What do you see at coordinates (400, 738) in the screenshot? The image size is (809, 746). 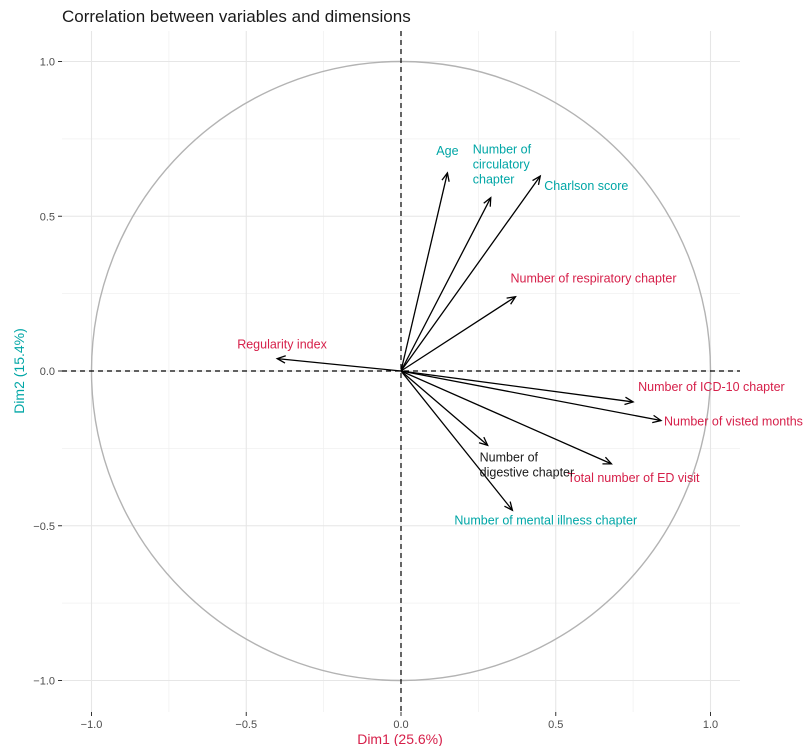 I see `x-axis-title: Dim1 (25.6%)` at bounding box center [400, 738].